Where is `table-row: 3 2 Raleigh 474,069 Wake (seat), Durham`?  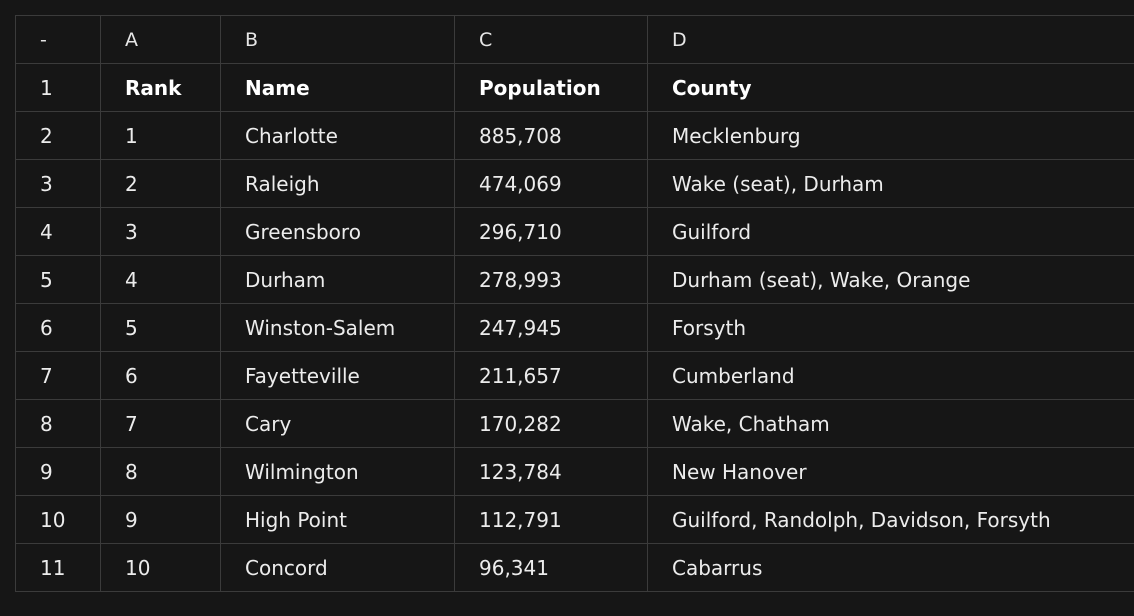
table-row: 3 2 Raleigh 474,069 Wake (seat), Durham is located at coordinates (574, 183).